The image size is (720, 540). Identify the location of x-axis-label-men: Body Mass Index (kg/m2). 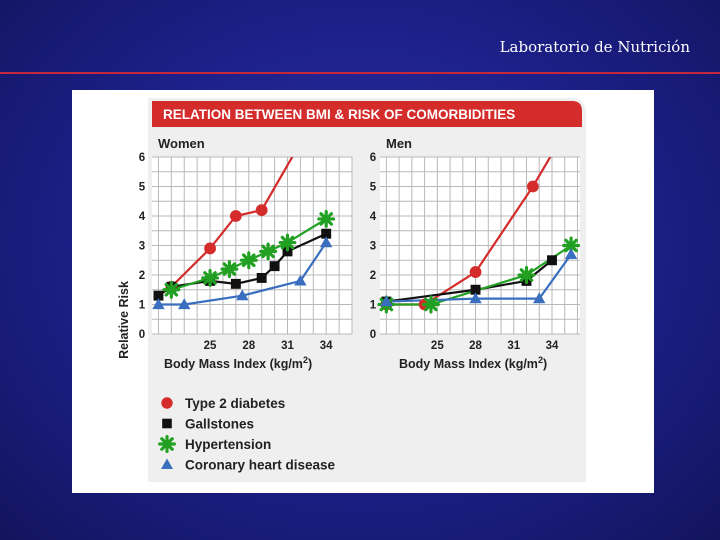
(473, 363).